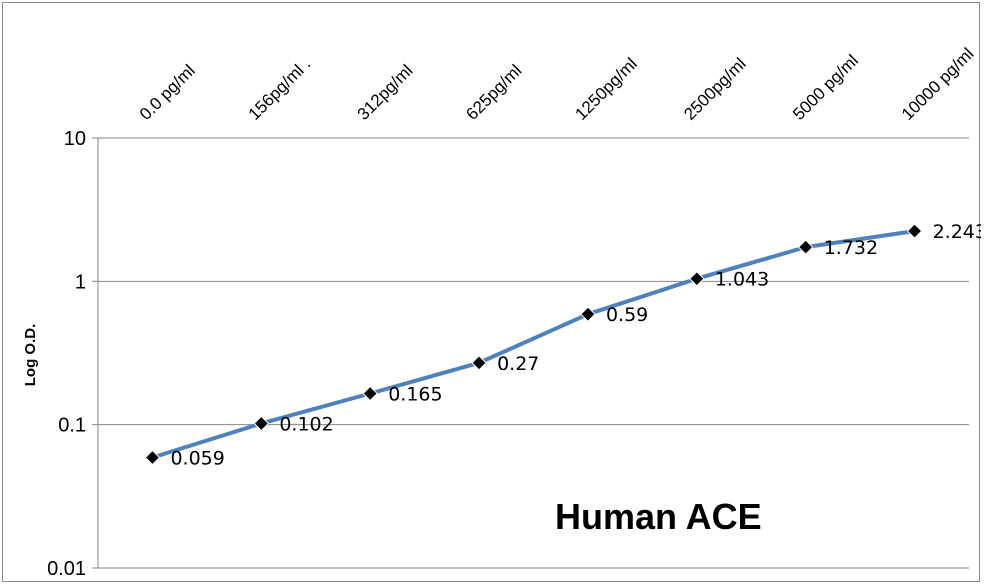 The image size is (984, 586). I want to click on data-label: 0.59, so click(627, 315).